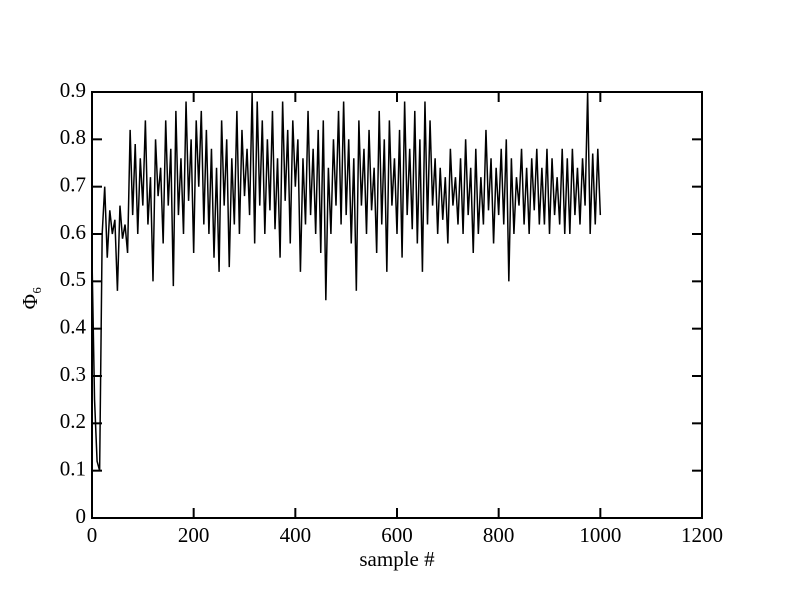  Describe the element at coordinates (73, 279) in the screenshot. I see `y-tick-label: 0.5` at that location.